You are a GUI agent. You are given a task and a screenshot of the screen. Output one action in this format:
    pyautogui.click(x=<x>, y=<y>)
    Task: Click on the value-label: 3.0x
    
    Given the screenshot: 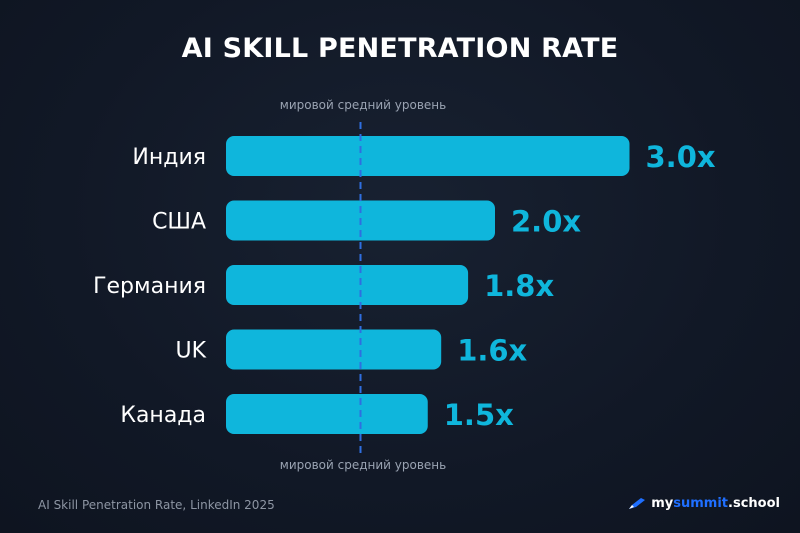 What is the action you would take?
    pyautogui.click(x=681, y=157)
    